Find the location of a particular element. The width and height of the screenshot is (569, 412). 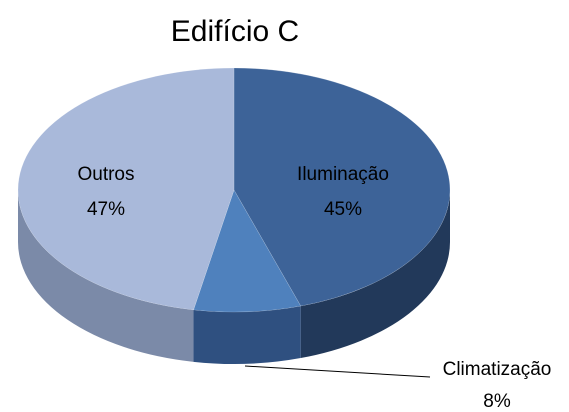

chart-title: Edifício C is located at coordinates (235, 31).